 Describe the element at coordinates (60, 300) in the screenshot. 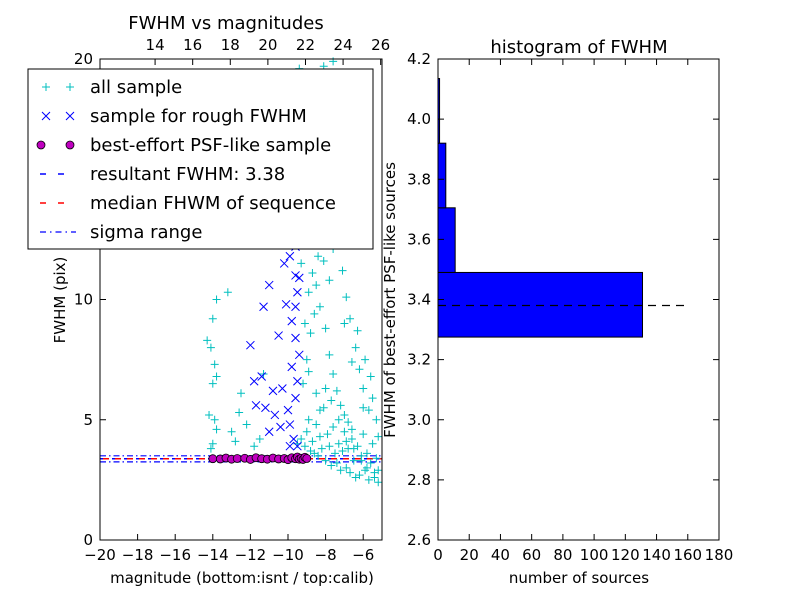

I see `scatter-y-axis-label: FWHM (pix)` at that location.